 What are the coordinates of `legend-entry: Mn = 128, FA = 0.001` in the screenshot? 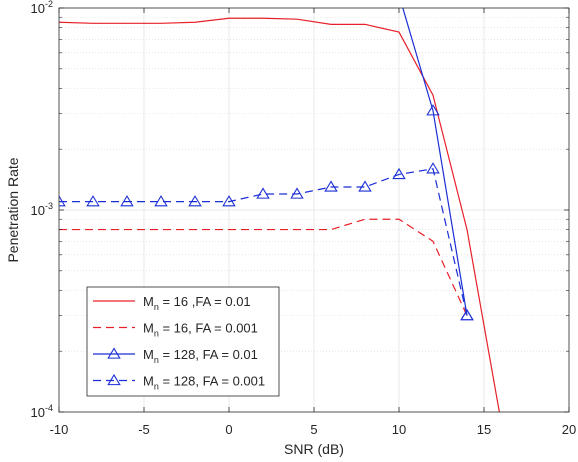 It's located at (179, 383).